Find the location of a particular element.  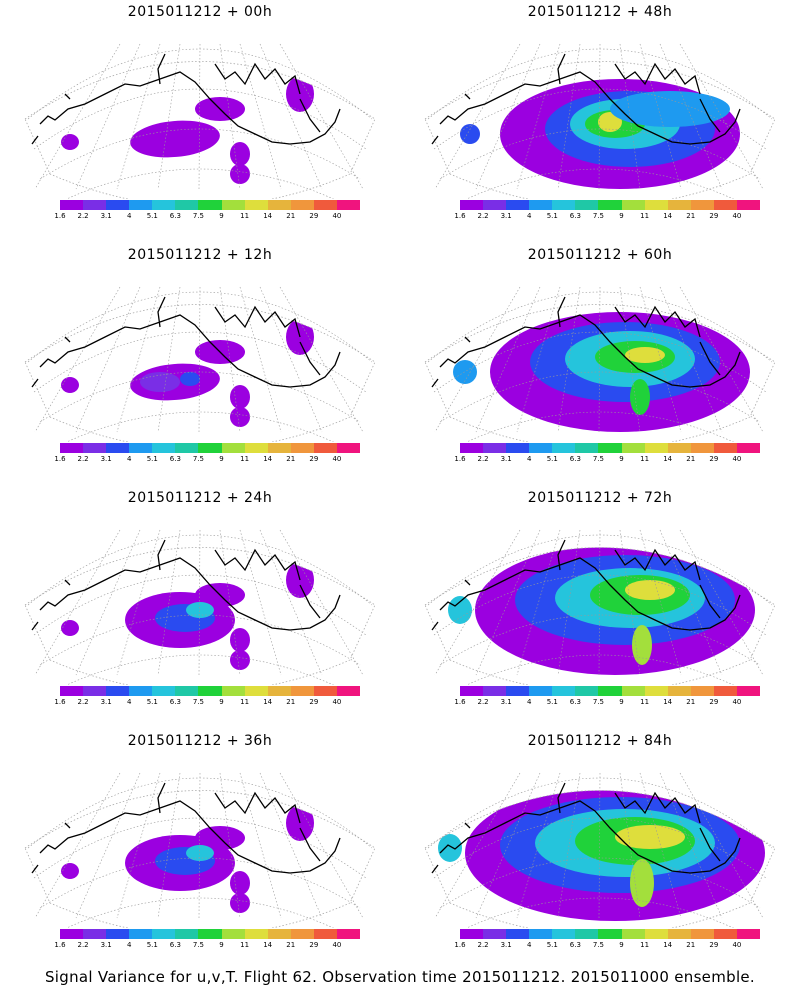

panel-title: 2015011212 + 84h is located at coordinates (600, 741).